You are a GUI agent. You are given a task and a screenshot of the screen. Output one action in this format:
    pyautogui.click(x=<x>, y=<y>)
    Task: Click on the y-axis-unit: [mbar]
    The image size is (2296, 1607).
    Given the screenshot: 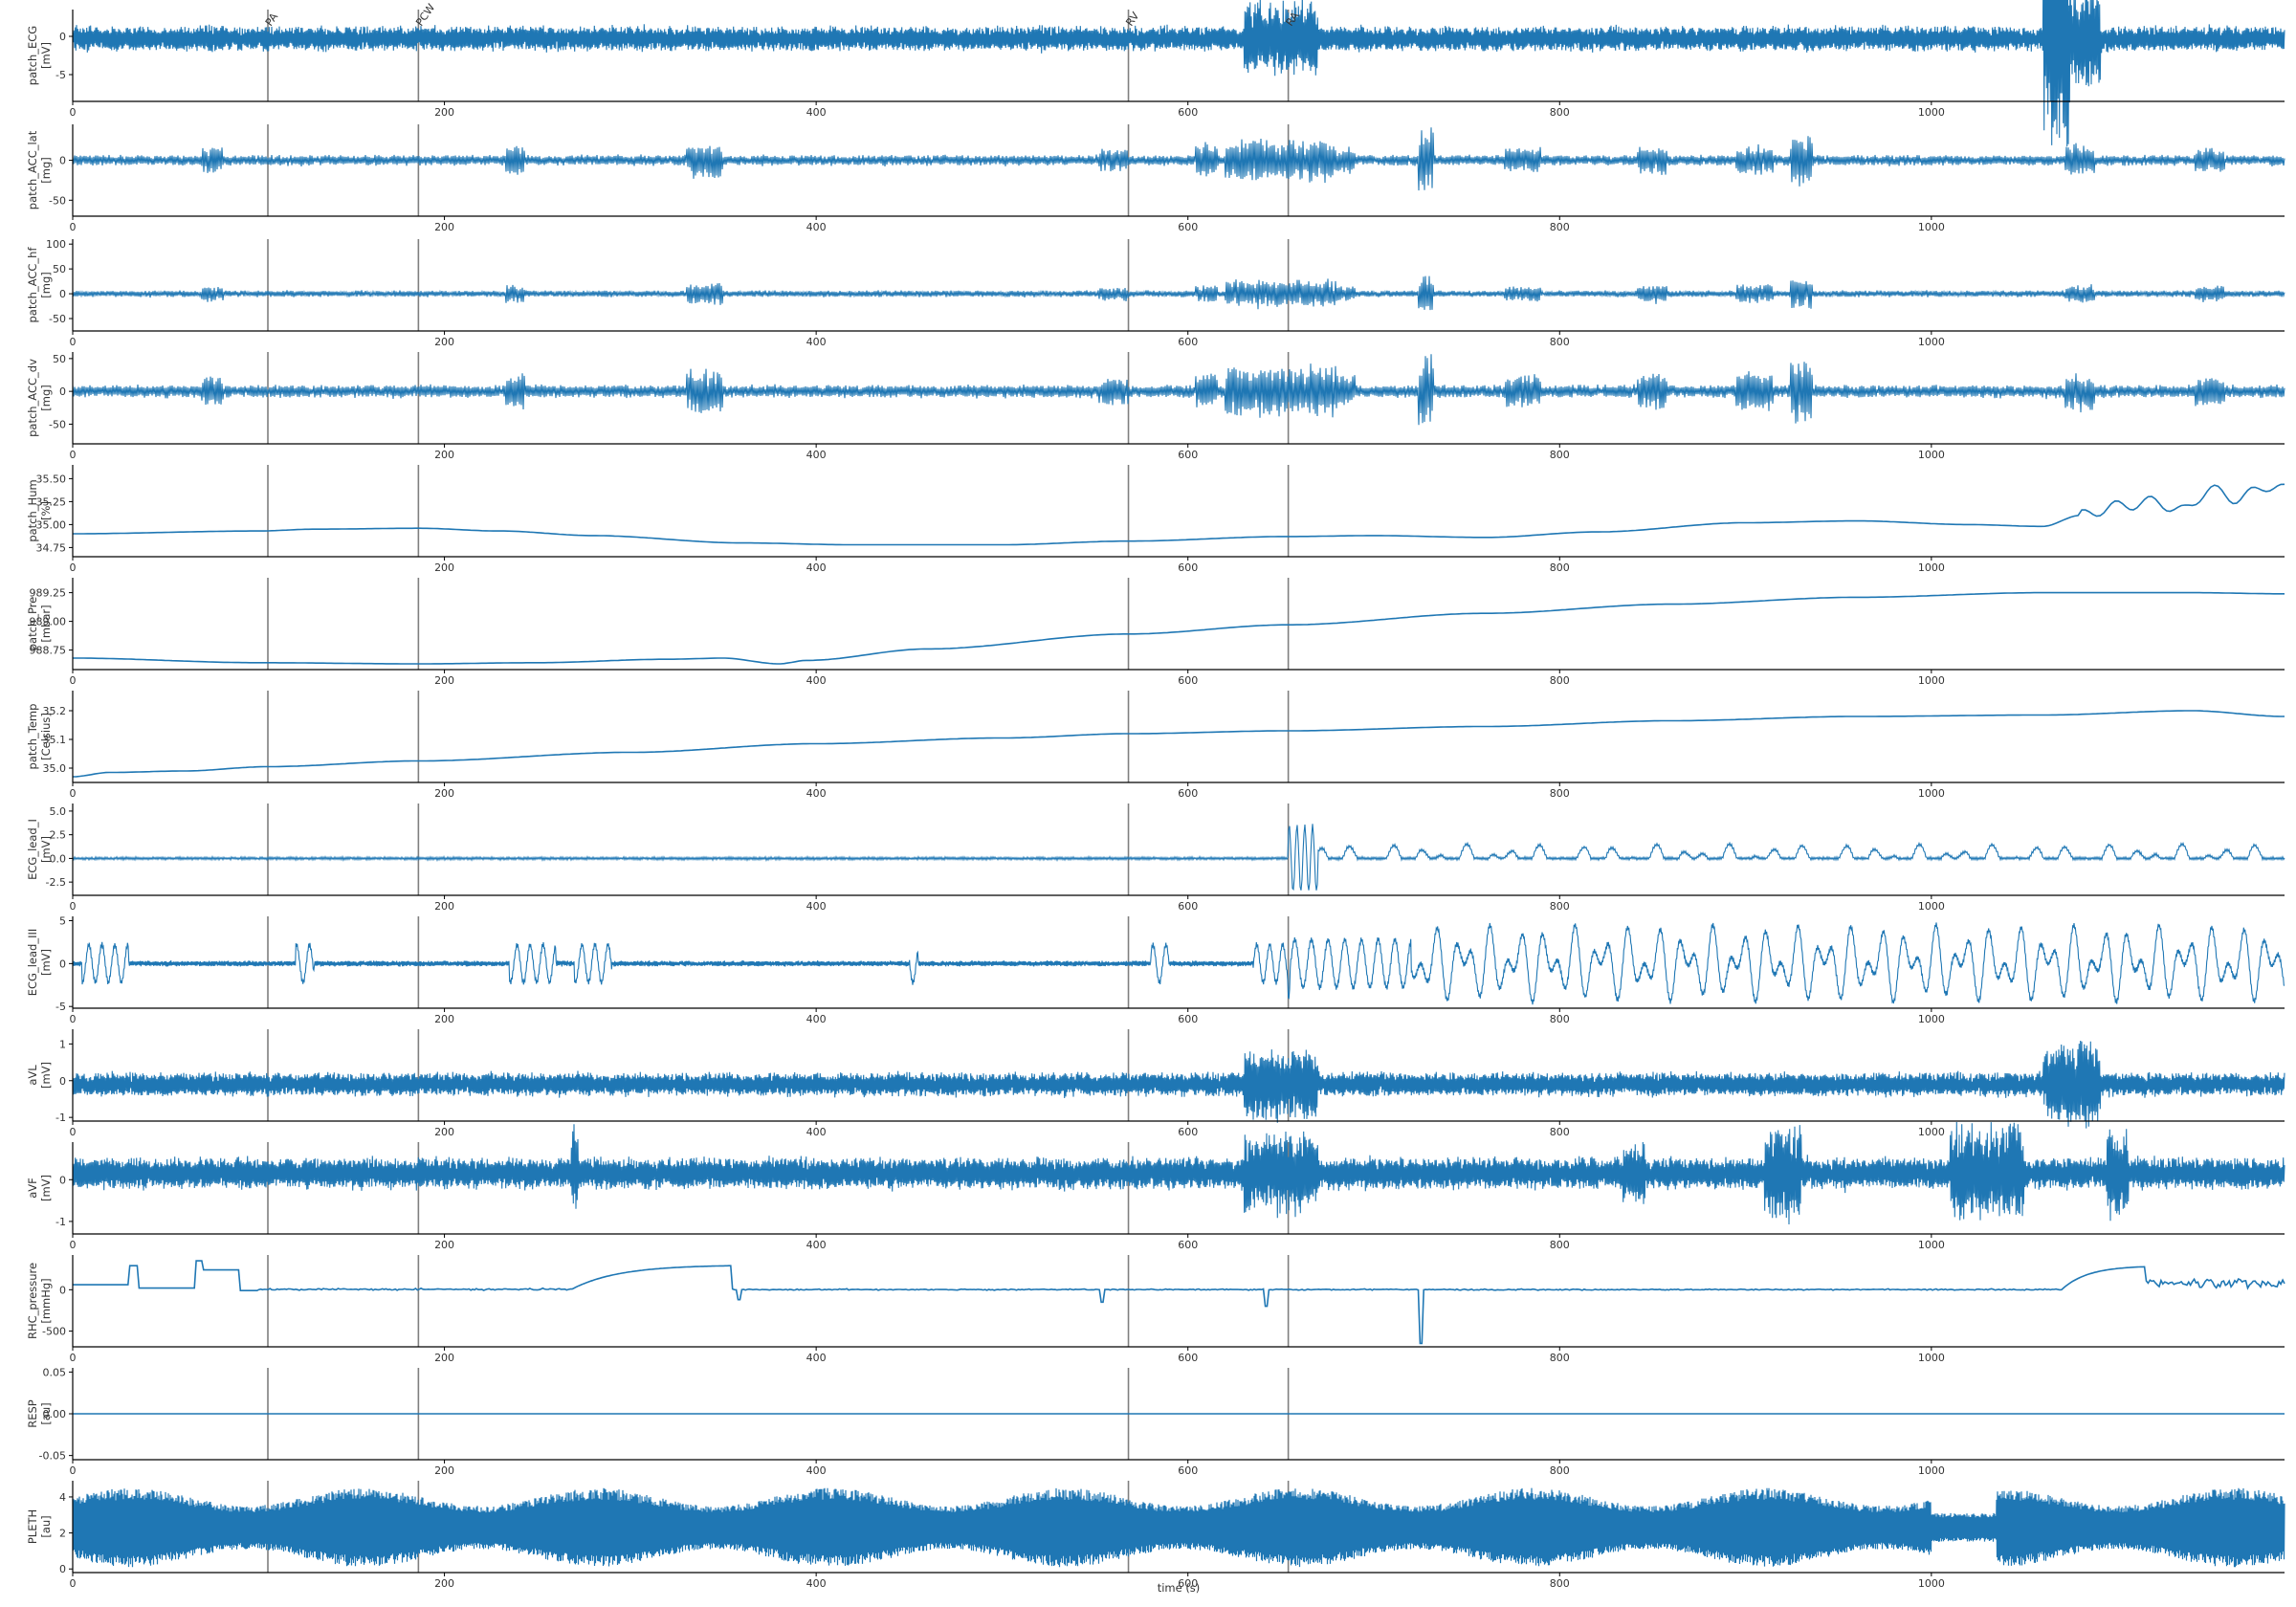 What is the action you would take?
    pyautogui.click(x=46, y=623)
    